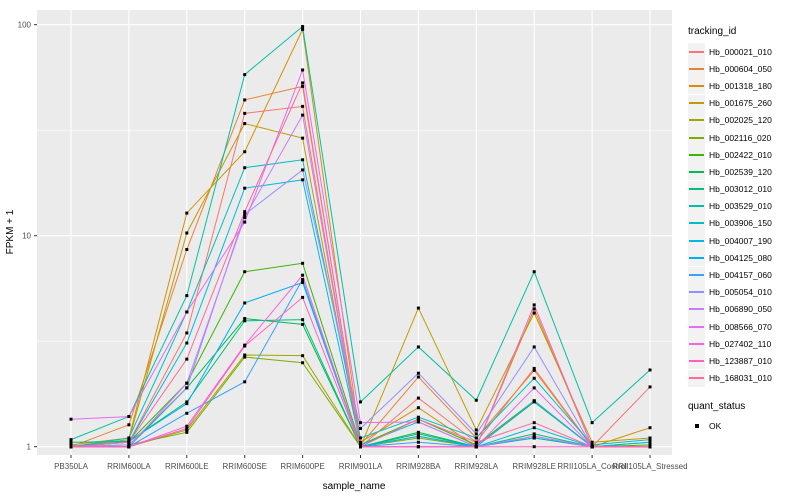 Image resolution: width=800 pixels, height=500 pixels. I want to click on y-tick-label: 10, so click(26, 236).